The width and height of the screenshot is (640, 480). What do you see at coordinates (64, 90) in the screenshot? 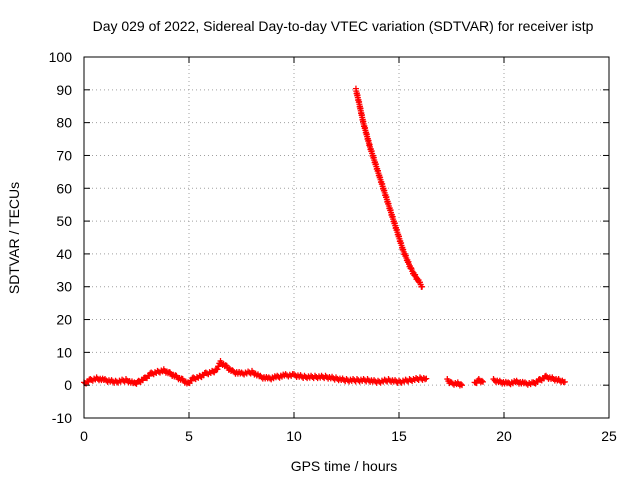
I see `y-tick-label: 90` at bounding box center [64, 90].